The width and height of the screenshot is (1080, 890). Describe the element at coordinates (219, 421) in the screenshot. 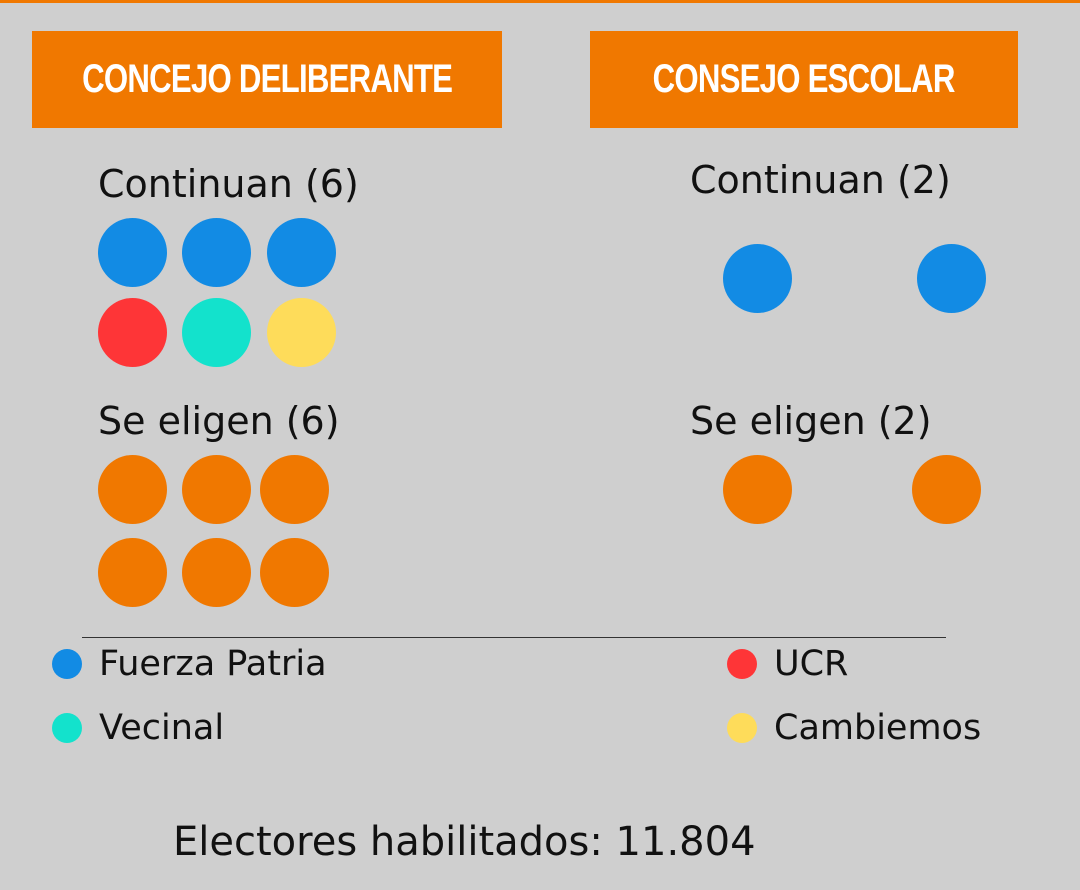

I see `concejo-se-eligen-label: Se eligen (6)` at that location.